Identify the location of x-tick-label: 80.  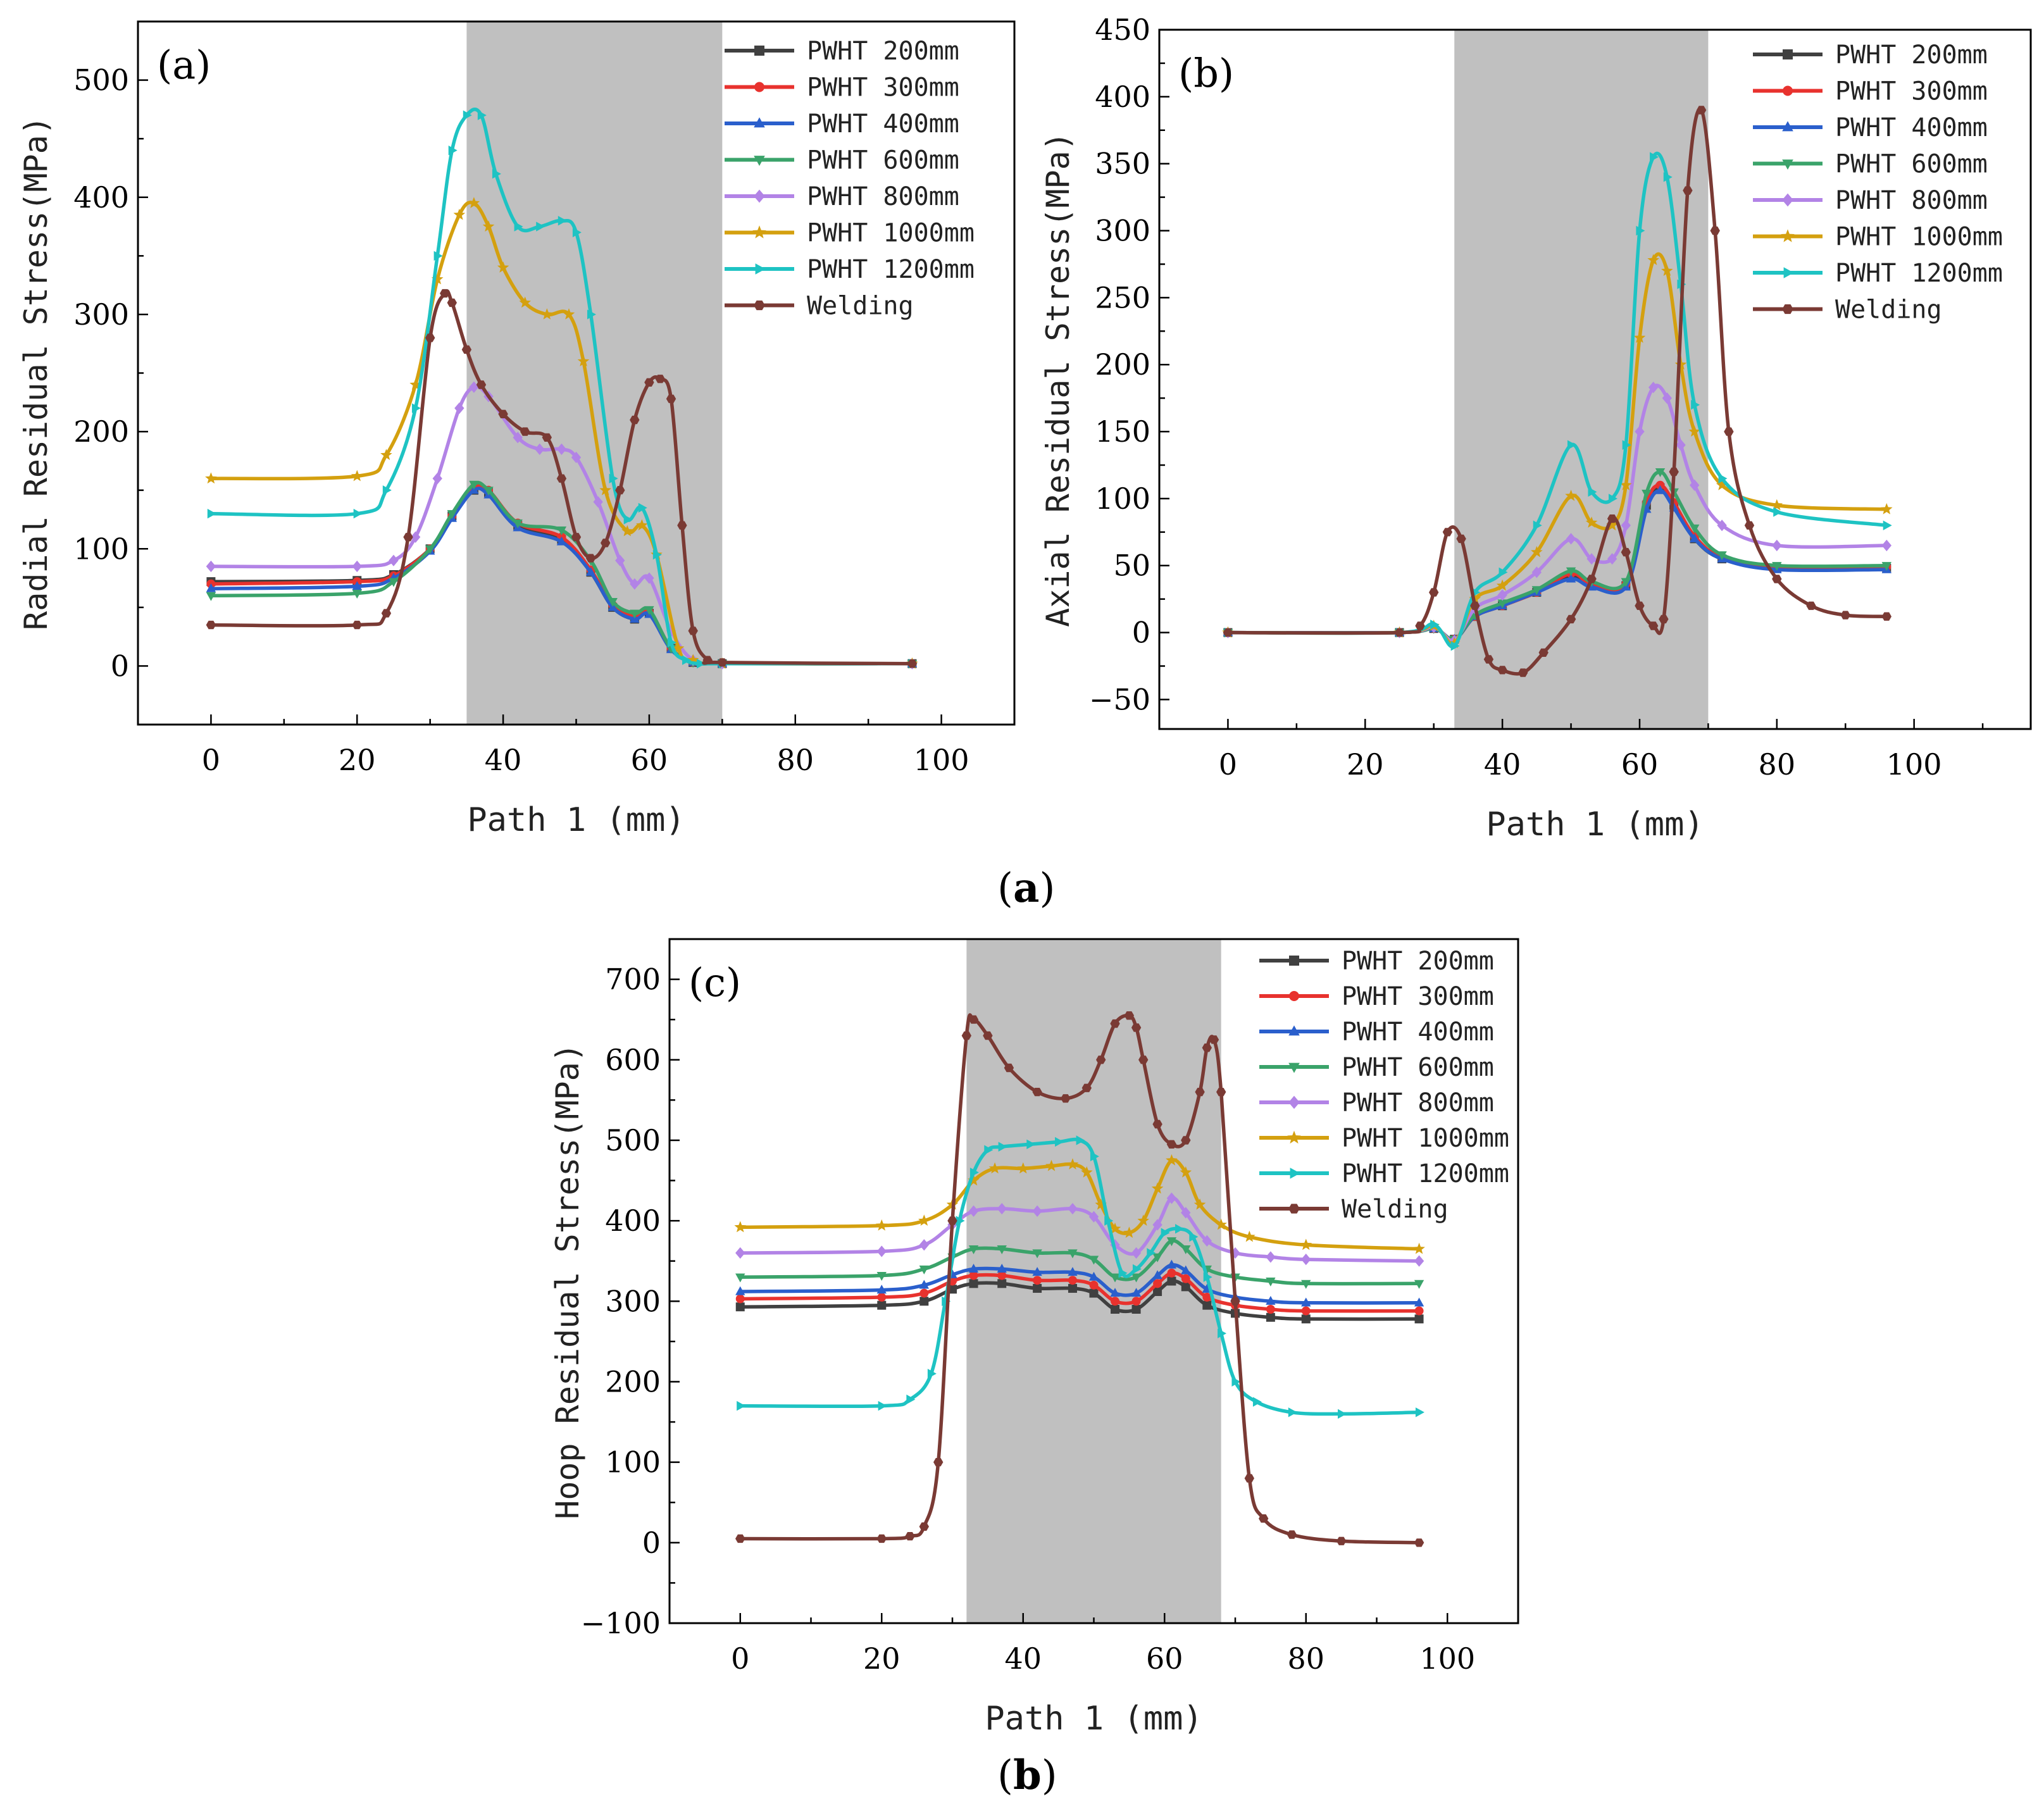
(1305, 1659).